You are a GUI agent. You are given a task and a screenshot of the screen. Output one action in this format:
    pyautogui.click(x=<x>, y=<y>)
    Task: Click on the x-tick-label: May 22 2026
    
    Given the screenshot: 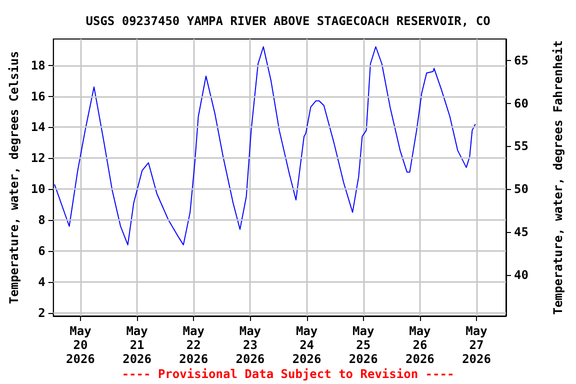 What is the action you would take?
    pyautogui.click(x=193, y=345)
    